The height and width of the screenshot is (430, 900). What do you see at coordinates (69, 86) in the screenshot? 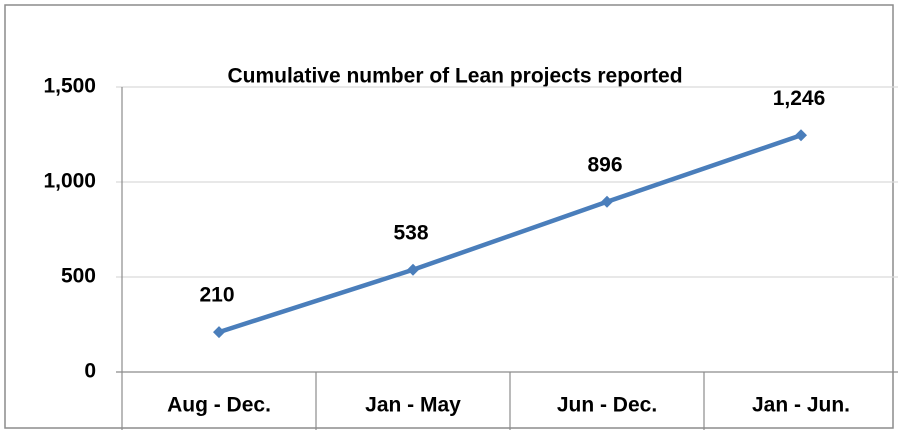
I see `y-tick-label: 1,500` at bounding box center [69, 86].